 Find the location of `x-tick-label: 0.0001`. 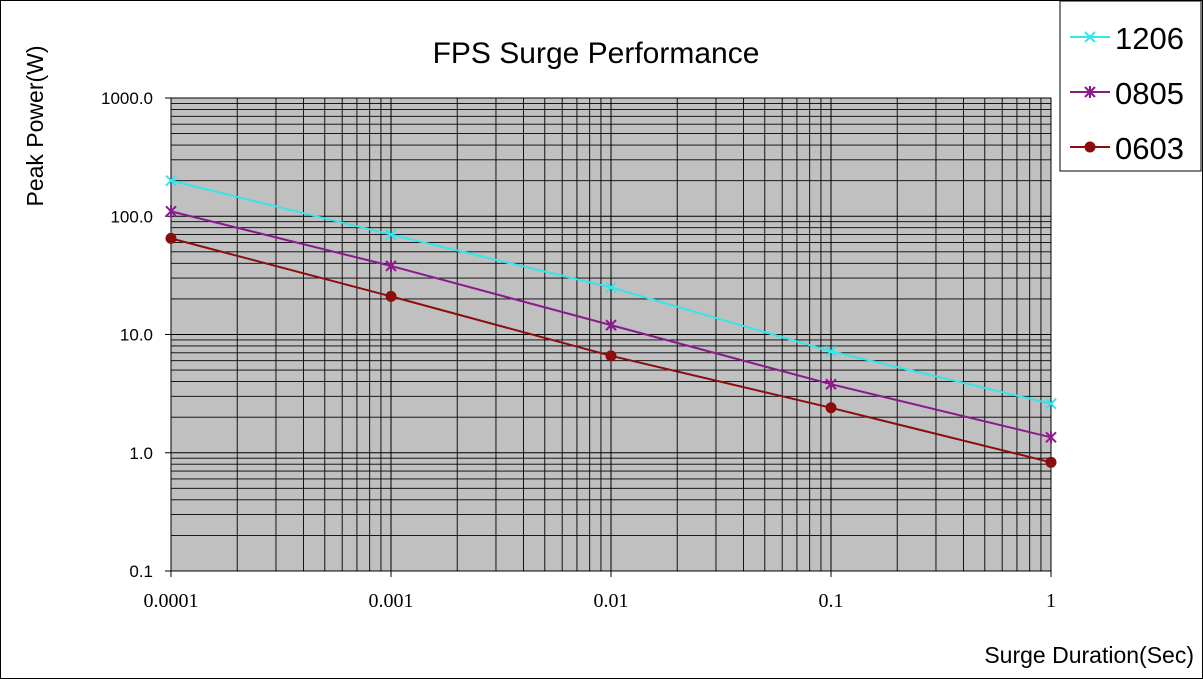

x-tick-label: 0.0001 is located at coordinates (171, 601).